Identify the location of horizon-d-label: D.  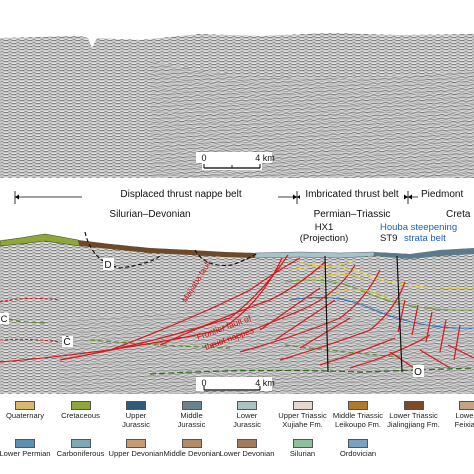
(107, 265).